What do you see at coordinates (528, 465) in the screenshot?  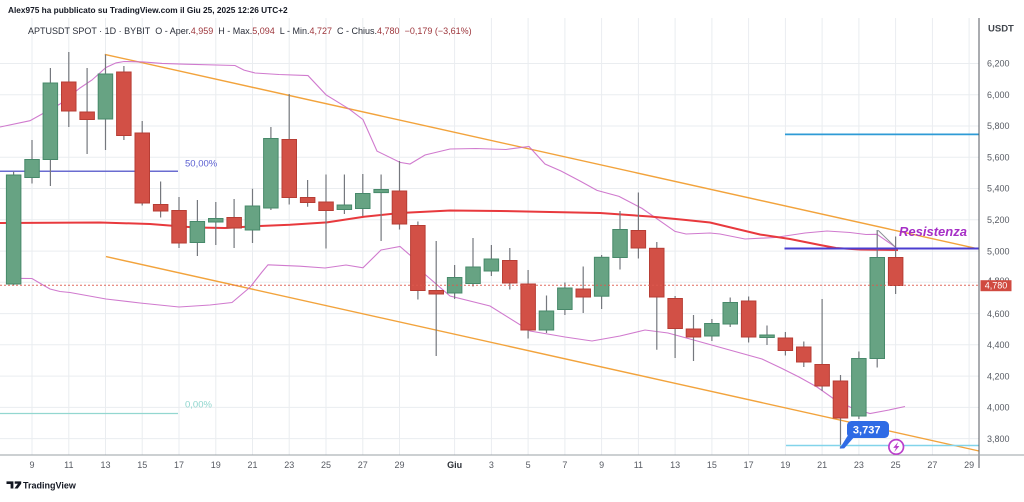 I see `svg-text: 5` at bounding box center [528, 465].